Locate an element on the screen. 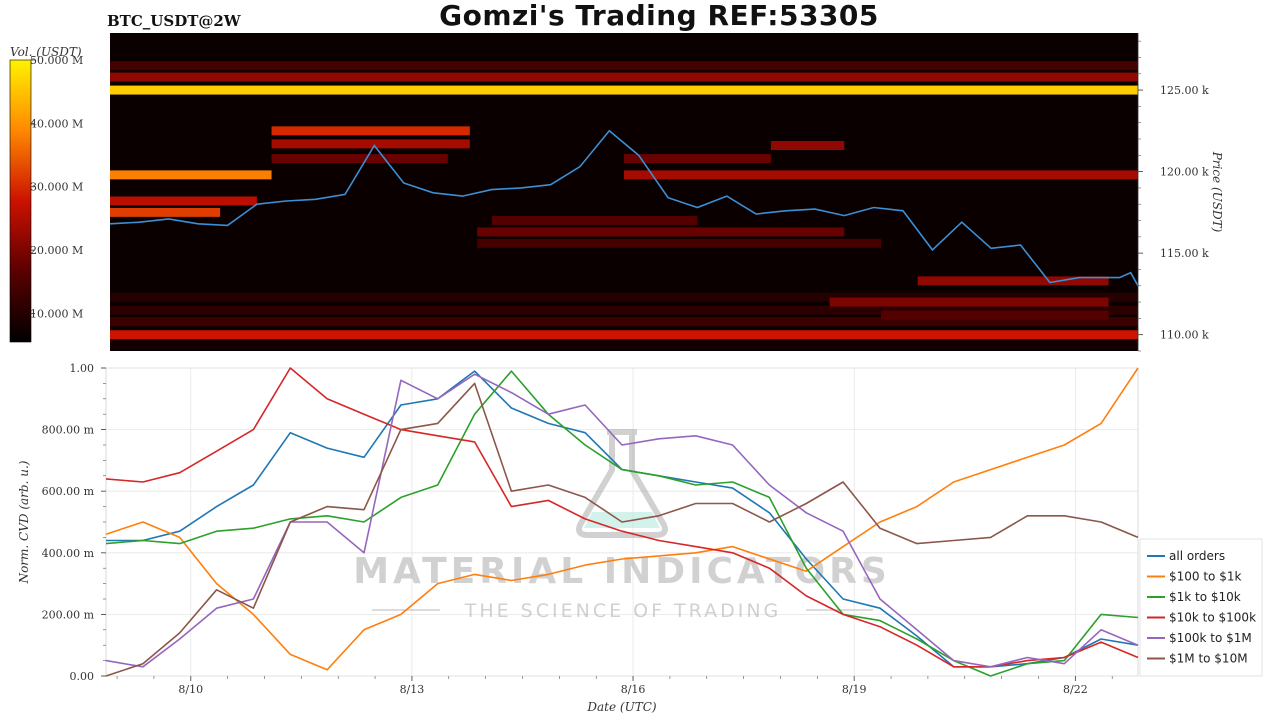 The image size is (1280, 720). legend-entry: $10k to $100k is located at coordinates (1212, 618).